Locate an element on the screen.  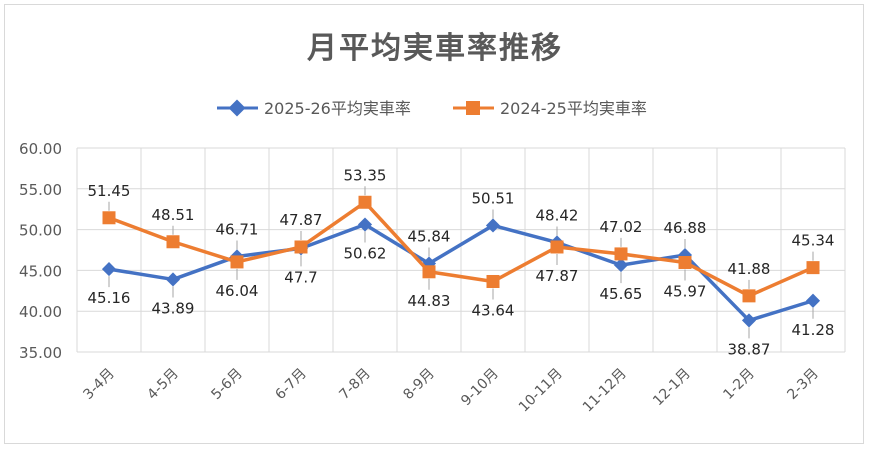
x-tick-label: 3-4月 is located at coordinates (98, 384).